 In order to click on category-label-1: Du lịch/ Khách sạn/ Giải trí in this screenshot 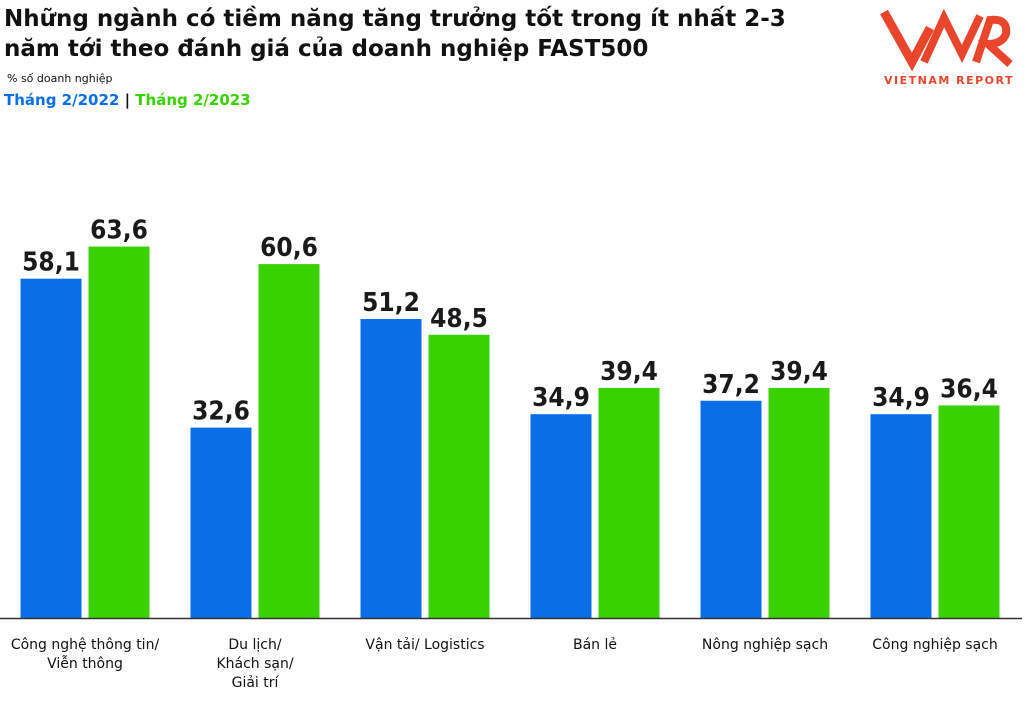, I will do `click(255, 664)`.